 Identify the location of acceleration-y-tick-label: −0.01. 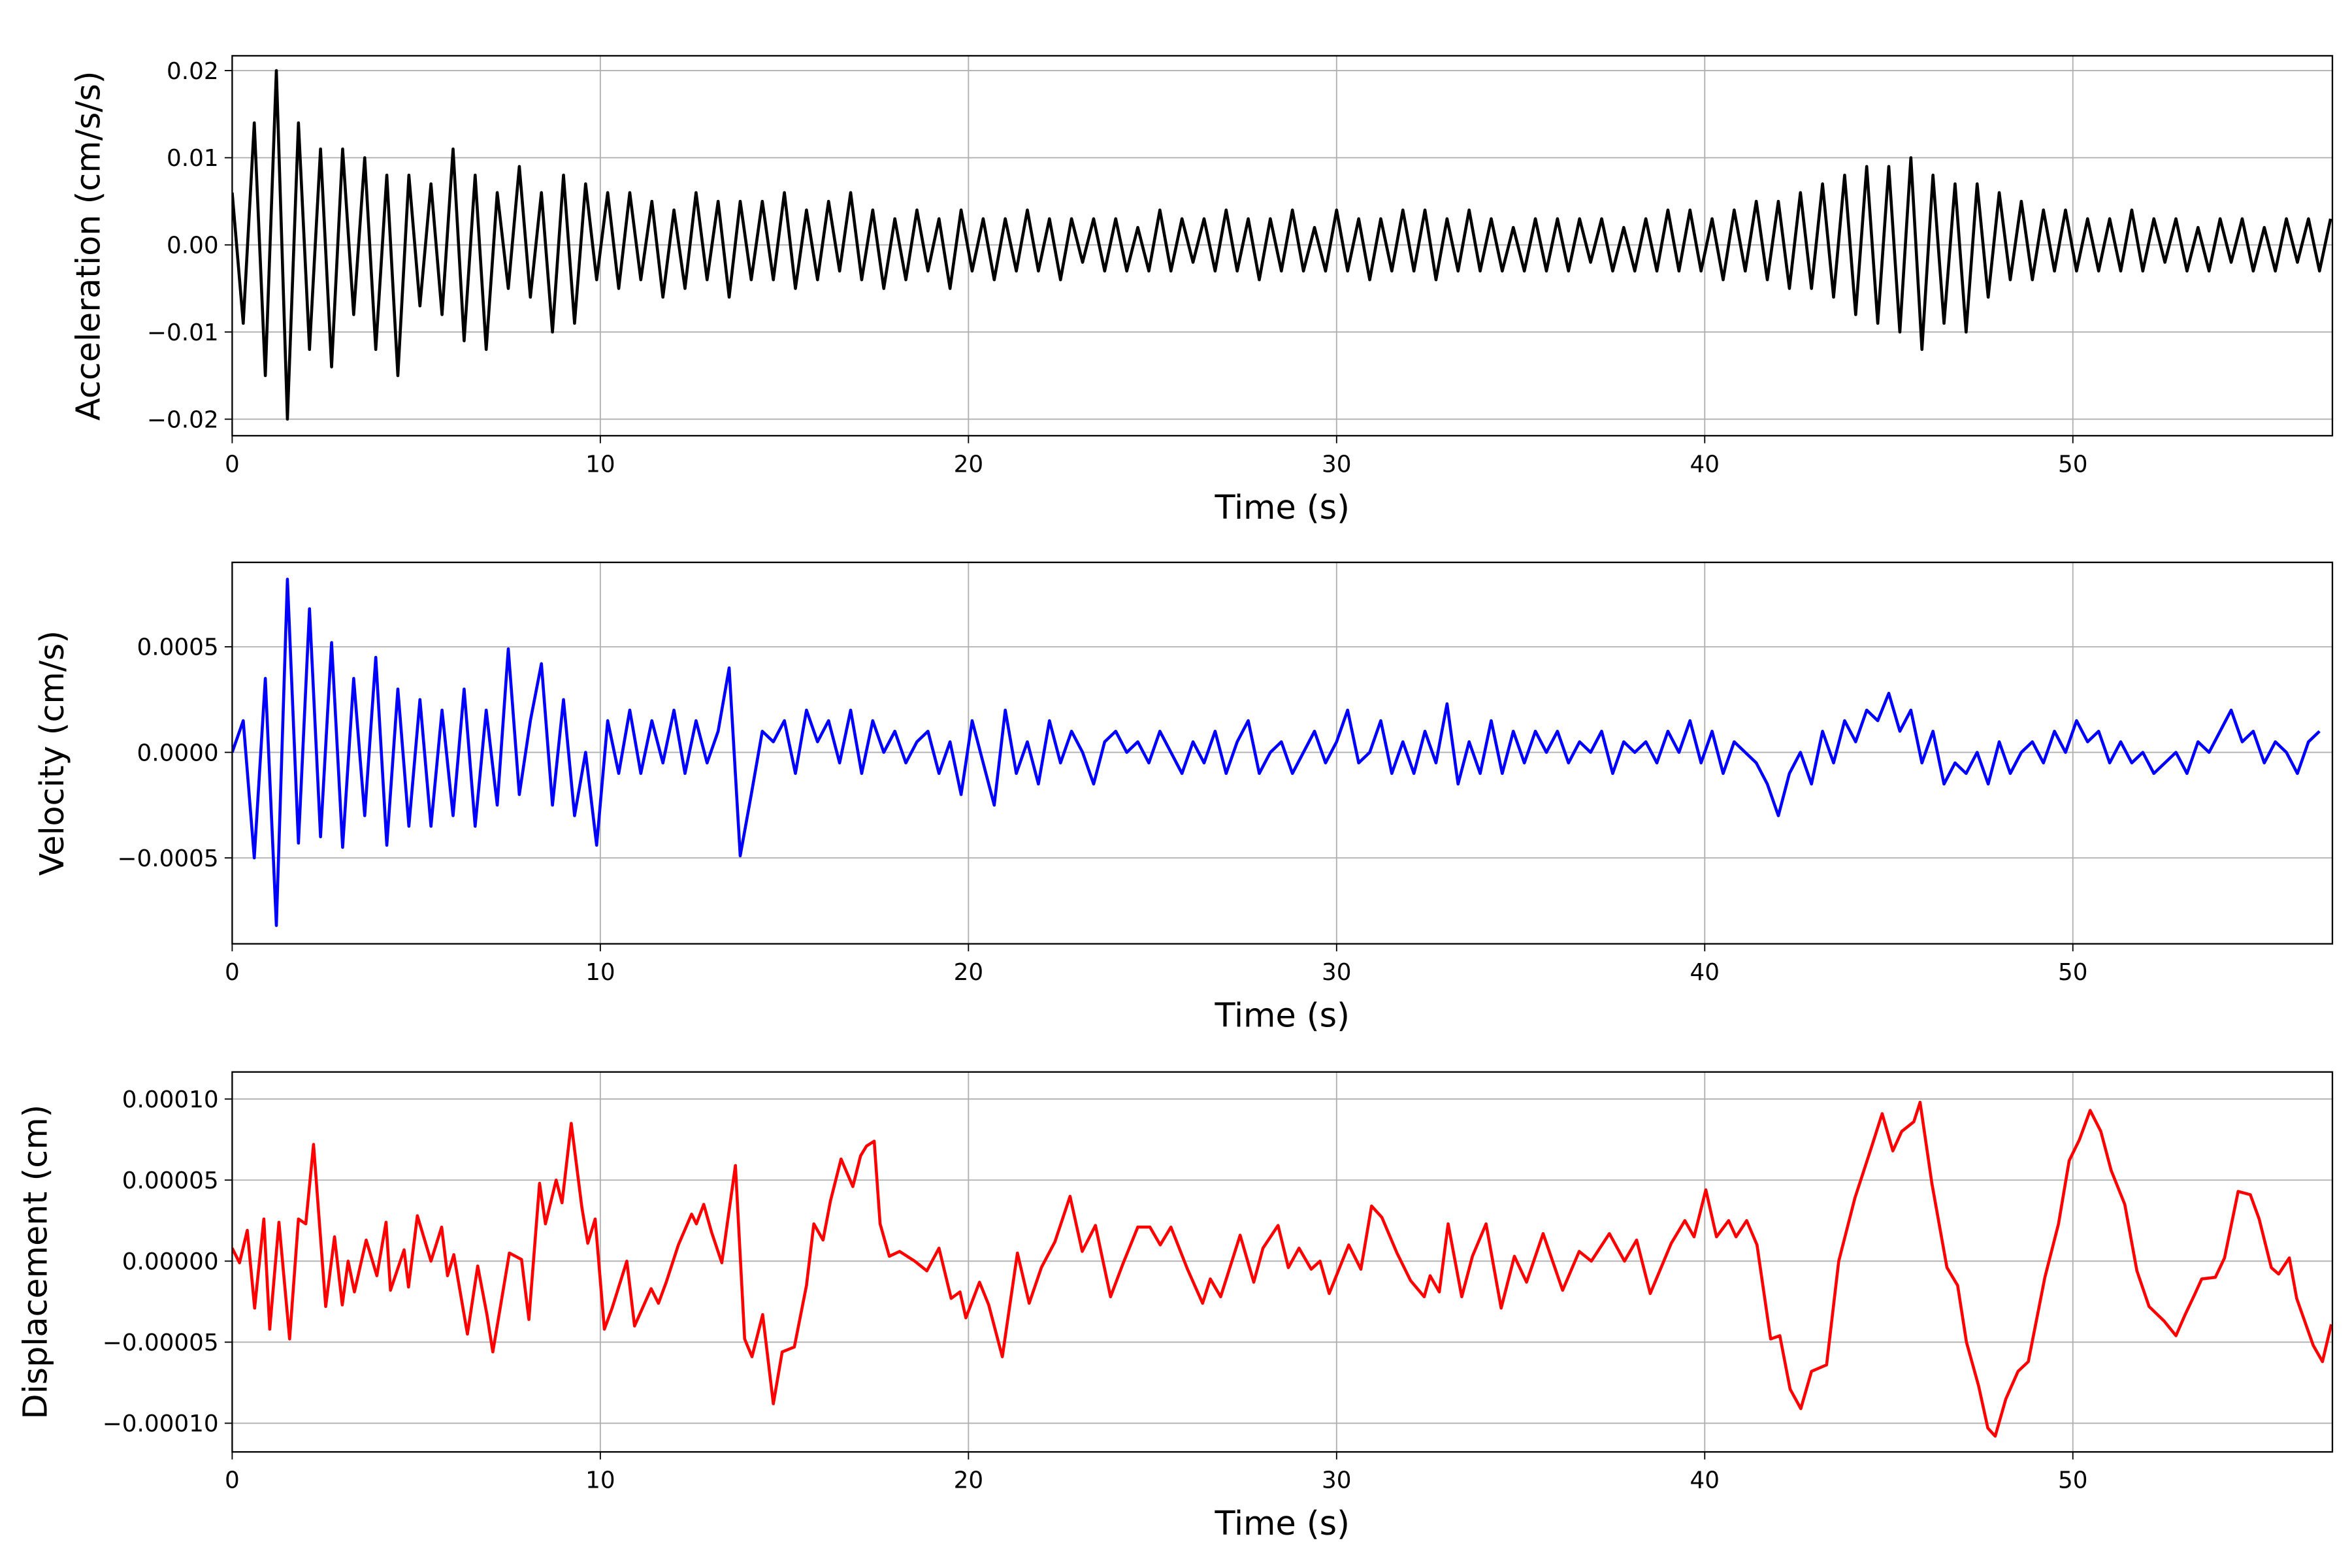
(183, 332).